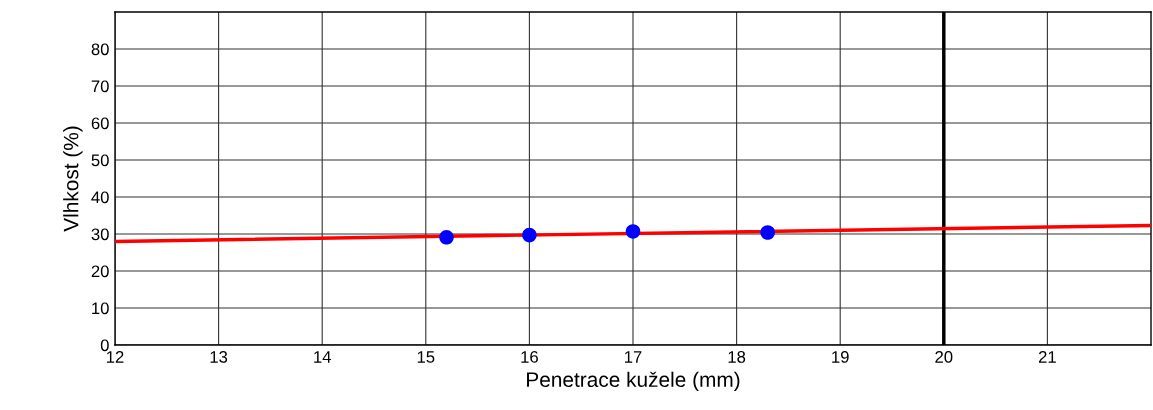 The image size is (1153, 410). I want to click on y-tick-label: 0, so click(104, 345).